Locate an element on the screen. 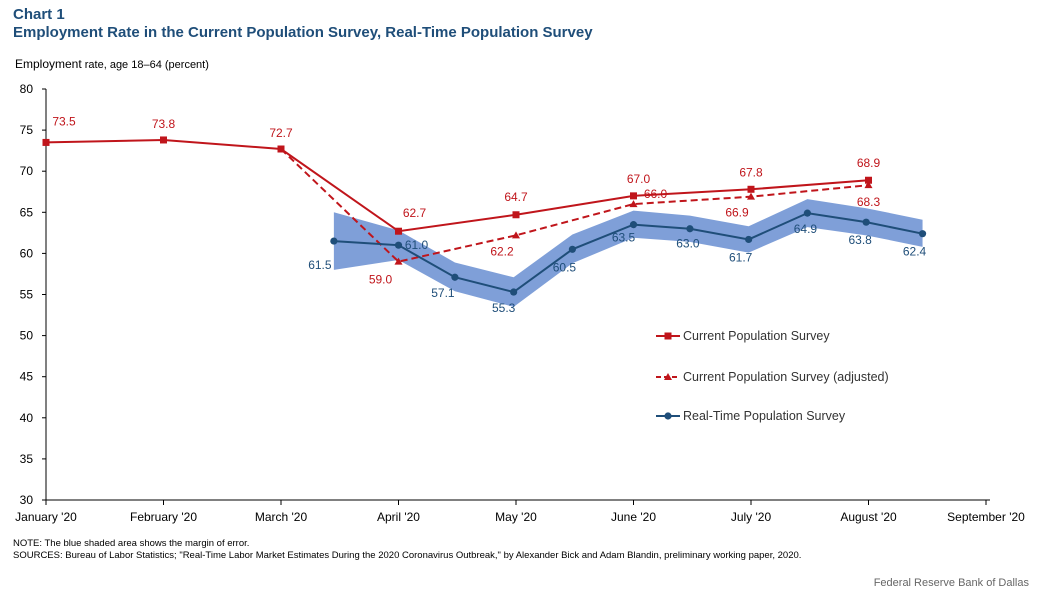 The image size is (1043, 596). cps-adjusted-data-label: 68.3 is located at coordinates (869, 202).